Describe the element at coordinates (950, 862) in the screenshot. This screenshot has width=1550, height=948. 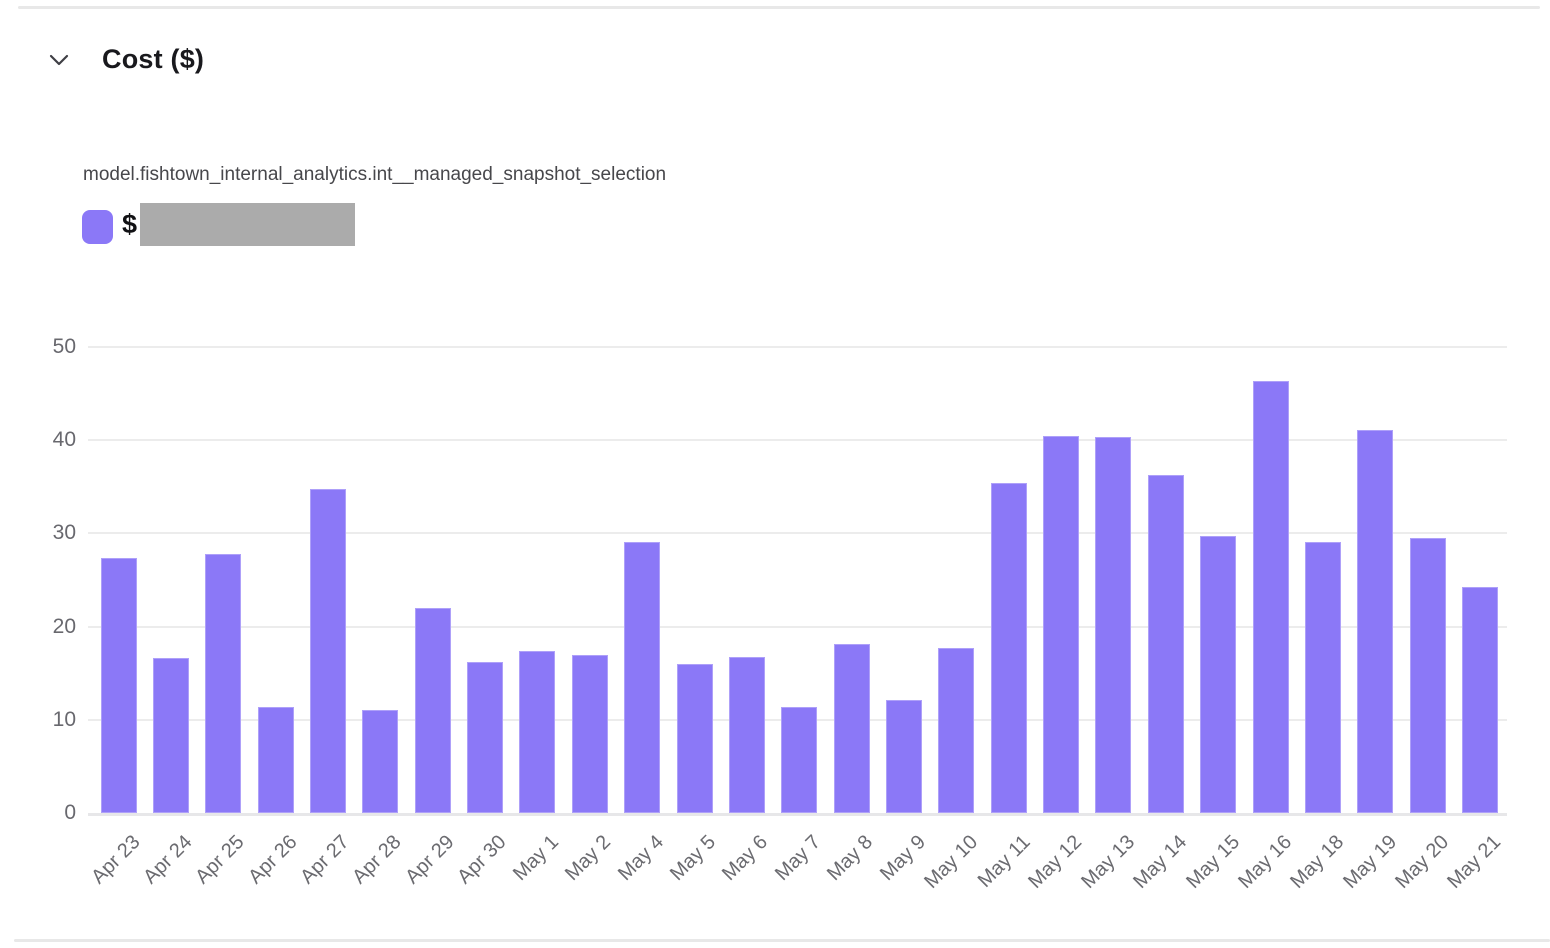
I see `x-tick-label: May 10` at that location.